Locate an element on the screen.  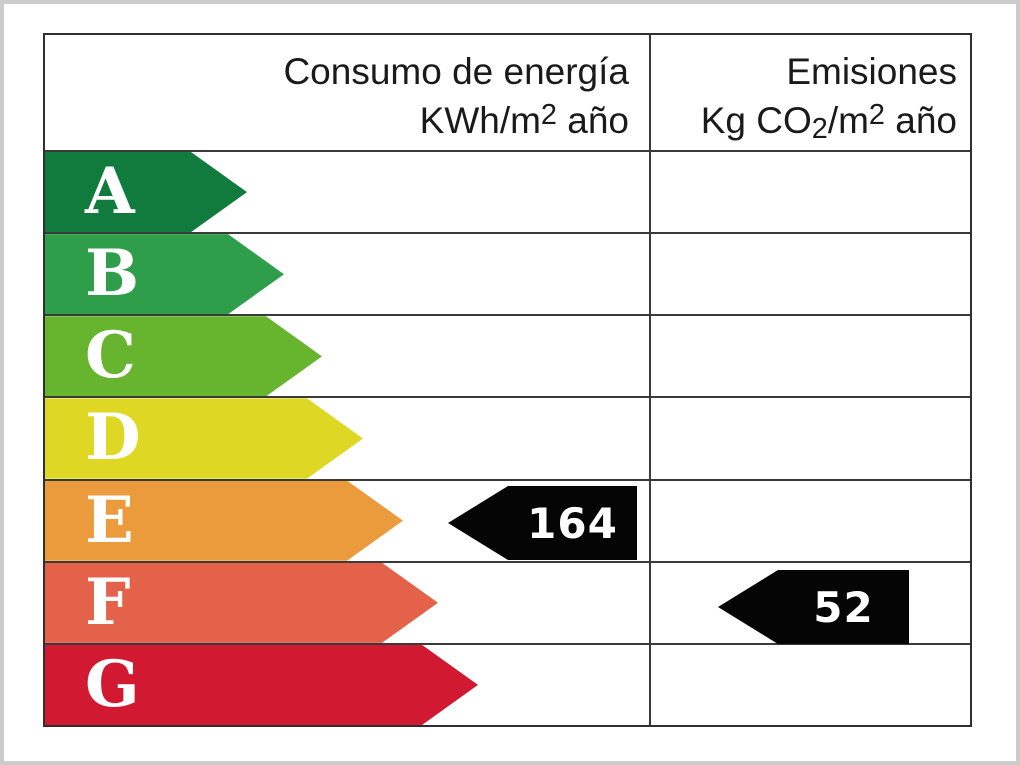
rating-arrow-e: E is located at coordinates (224, 521).